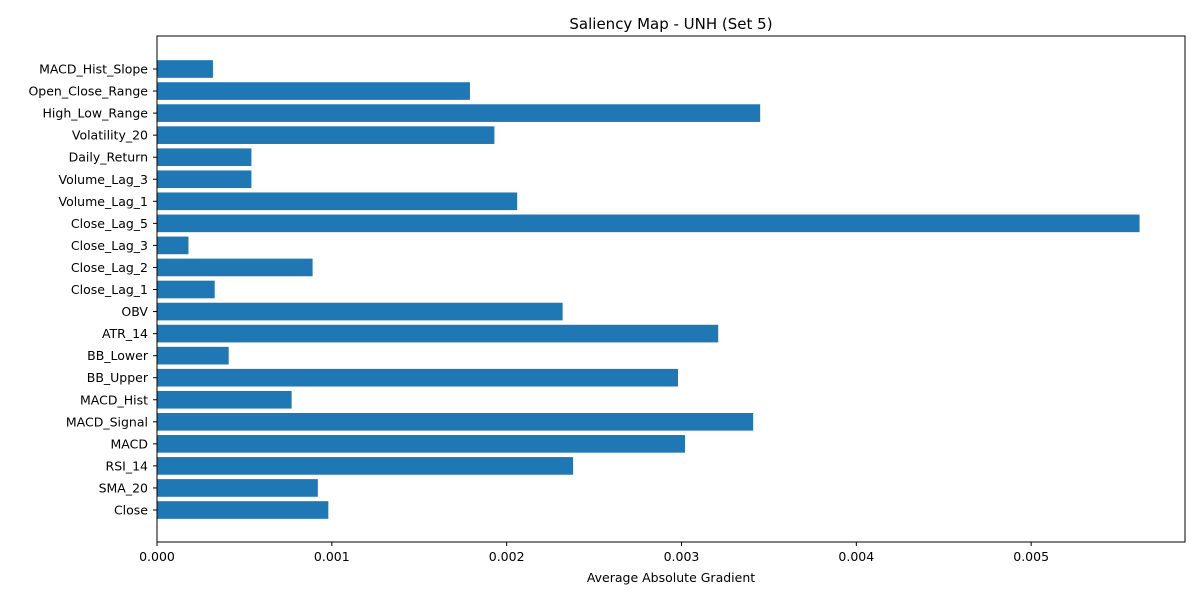 Image resolution: width=1200 pixels, height=600 pixels. I want to click on x-tick-label: 0.004, so click(856, 556).